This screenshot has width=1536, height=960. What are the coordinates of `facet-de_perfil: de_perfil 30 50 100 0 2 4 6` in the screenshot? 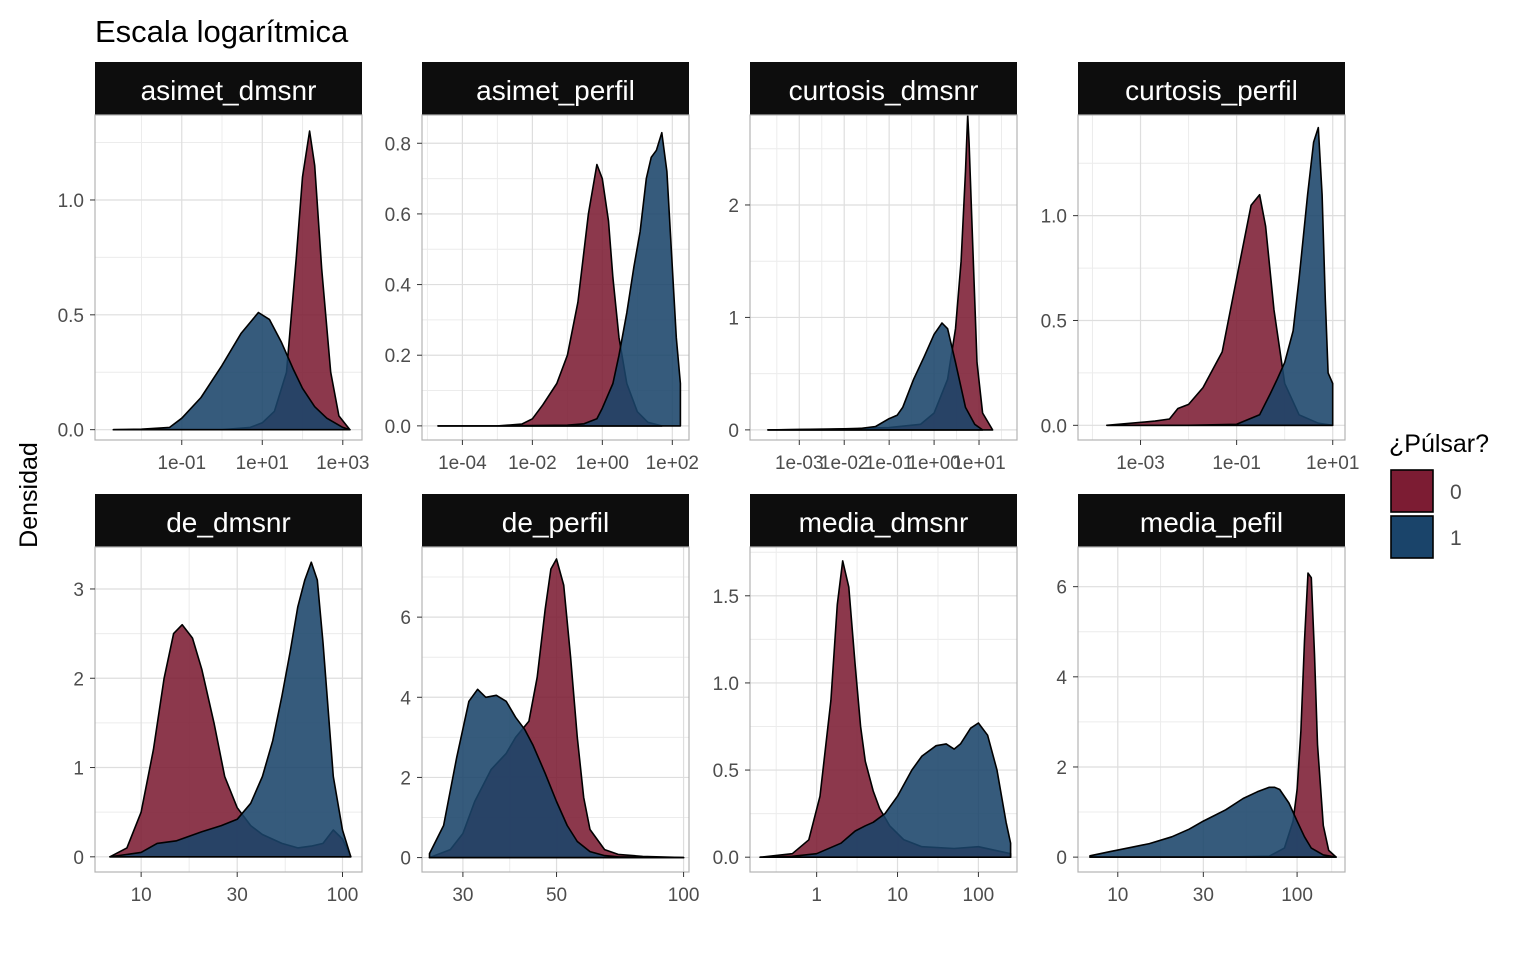 It's located at (549, 700).